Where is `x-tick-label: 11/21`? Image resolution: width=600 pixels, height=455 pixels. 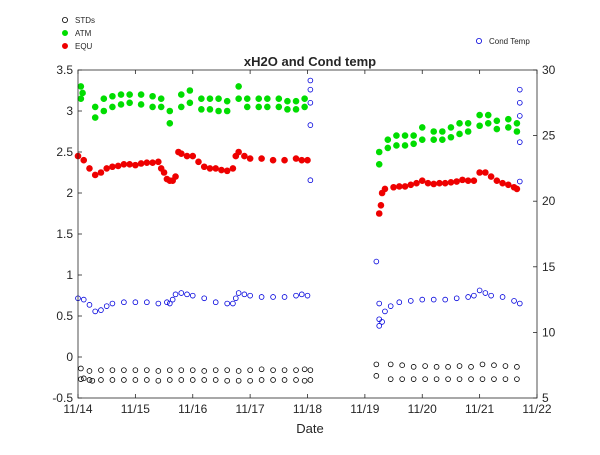
x-tick-label: 11/21 is located at coordinates (479, 409).